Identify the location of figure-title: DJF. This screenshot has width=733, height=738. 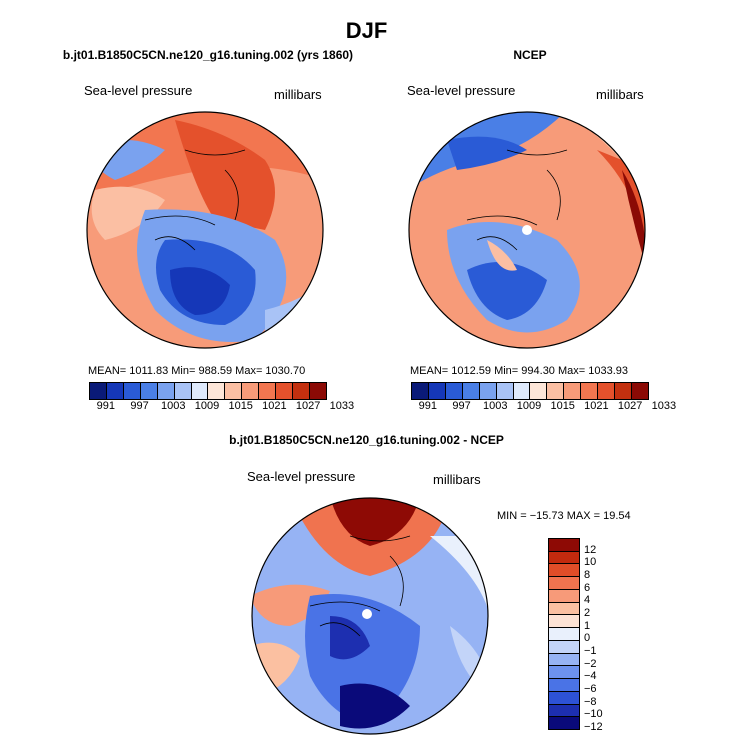
(366, 30).